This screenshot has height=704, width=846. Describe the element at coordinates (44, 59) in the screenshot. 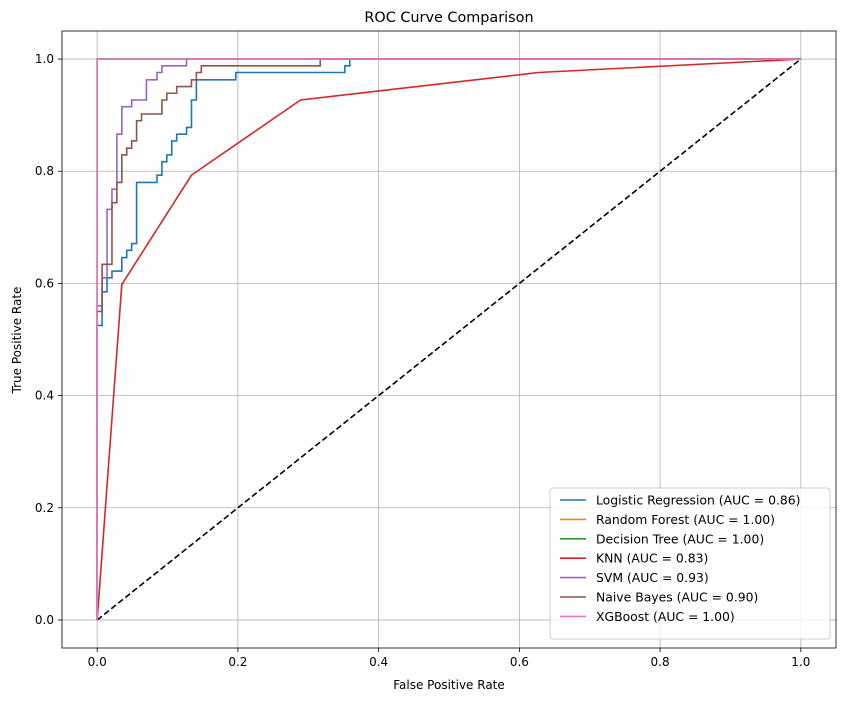

I see `y-tick-label: 1.0` at that location.